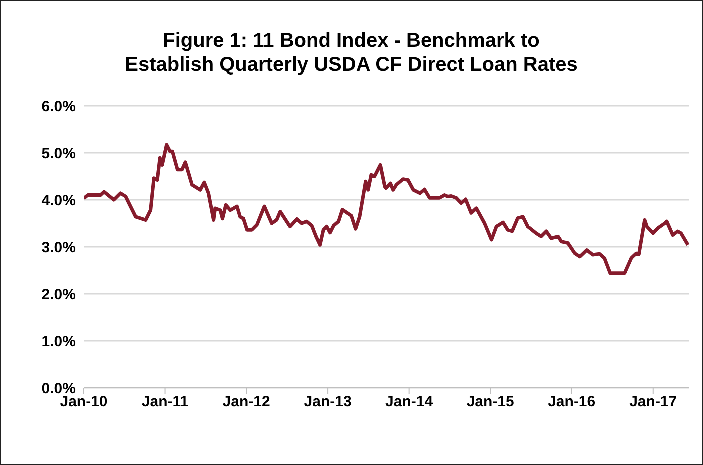 This screenshot has height=465, width=703. Describe the element at coordinates (165, 402) in the screenshot. I see `x-tick-label: Jan-11` at that location.